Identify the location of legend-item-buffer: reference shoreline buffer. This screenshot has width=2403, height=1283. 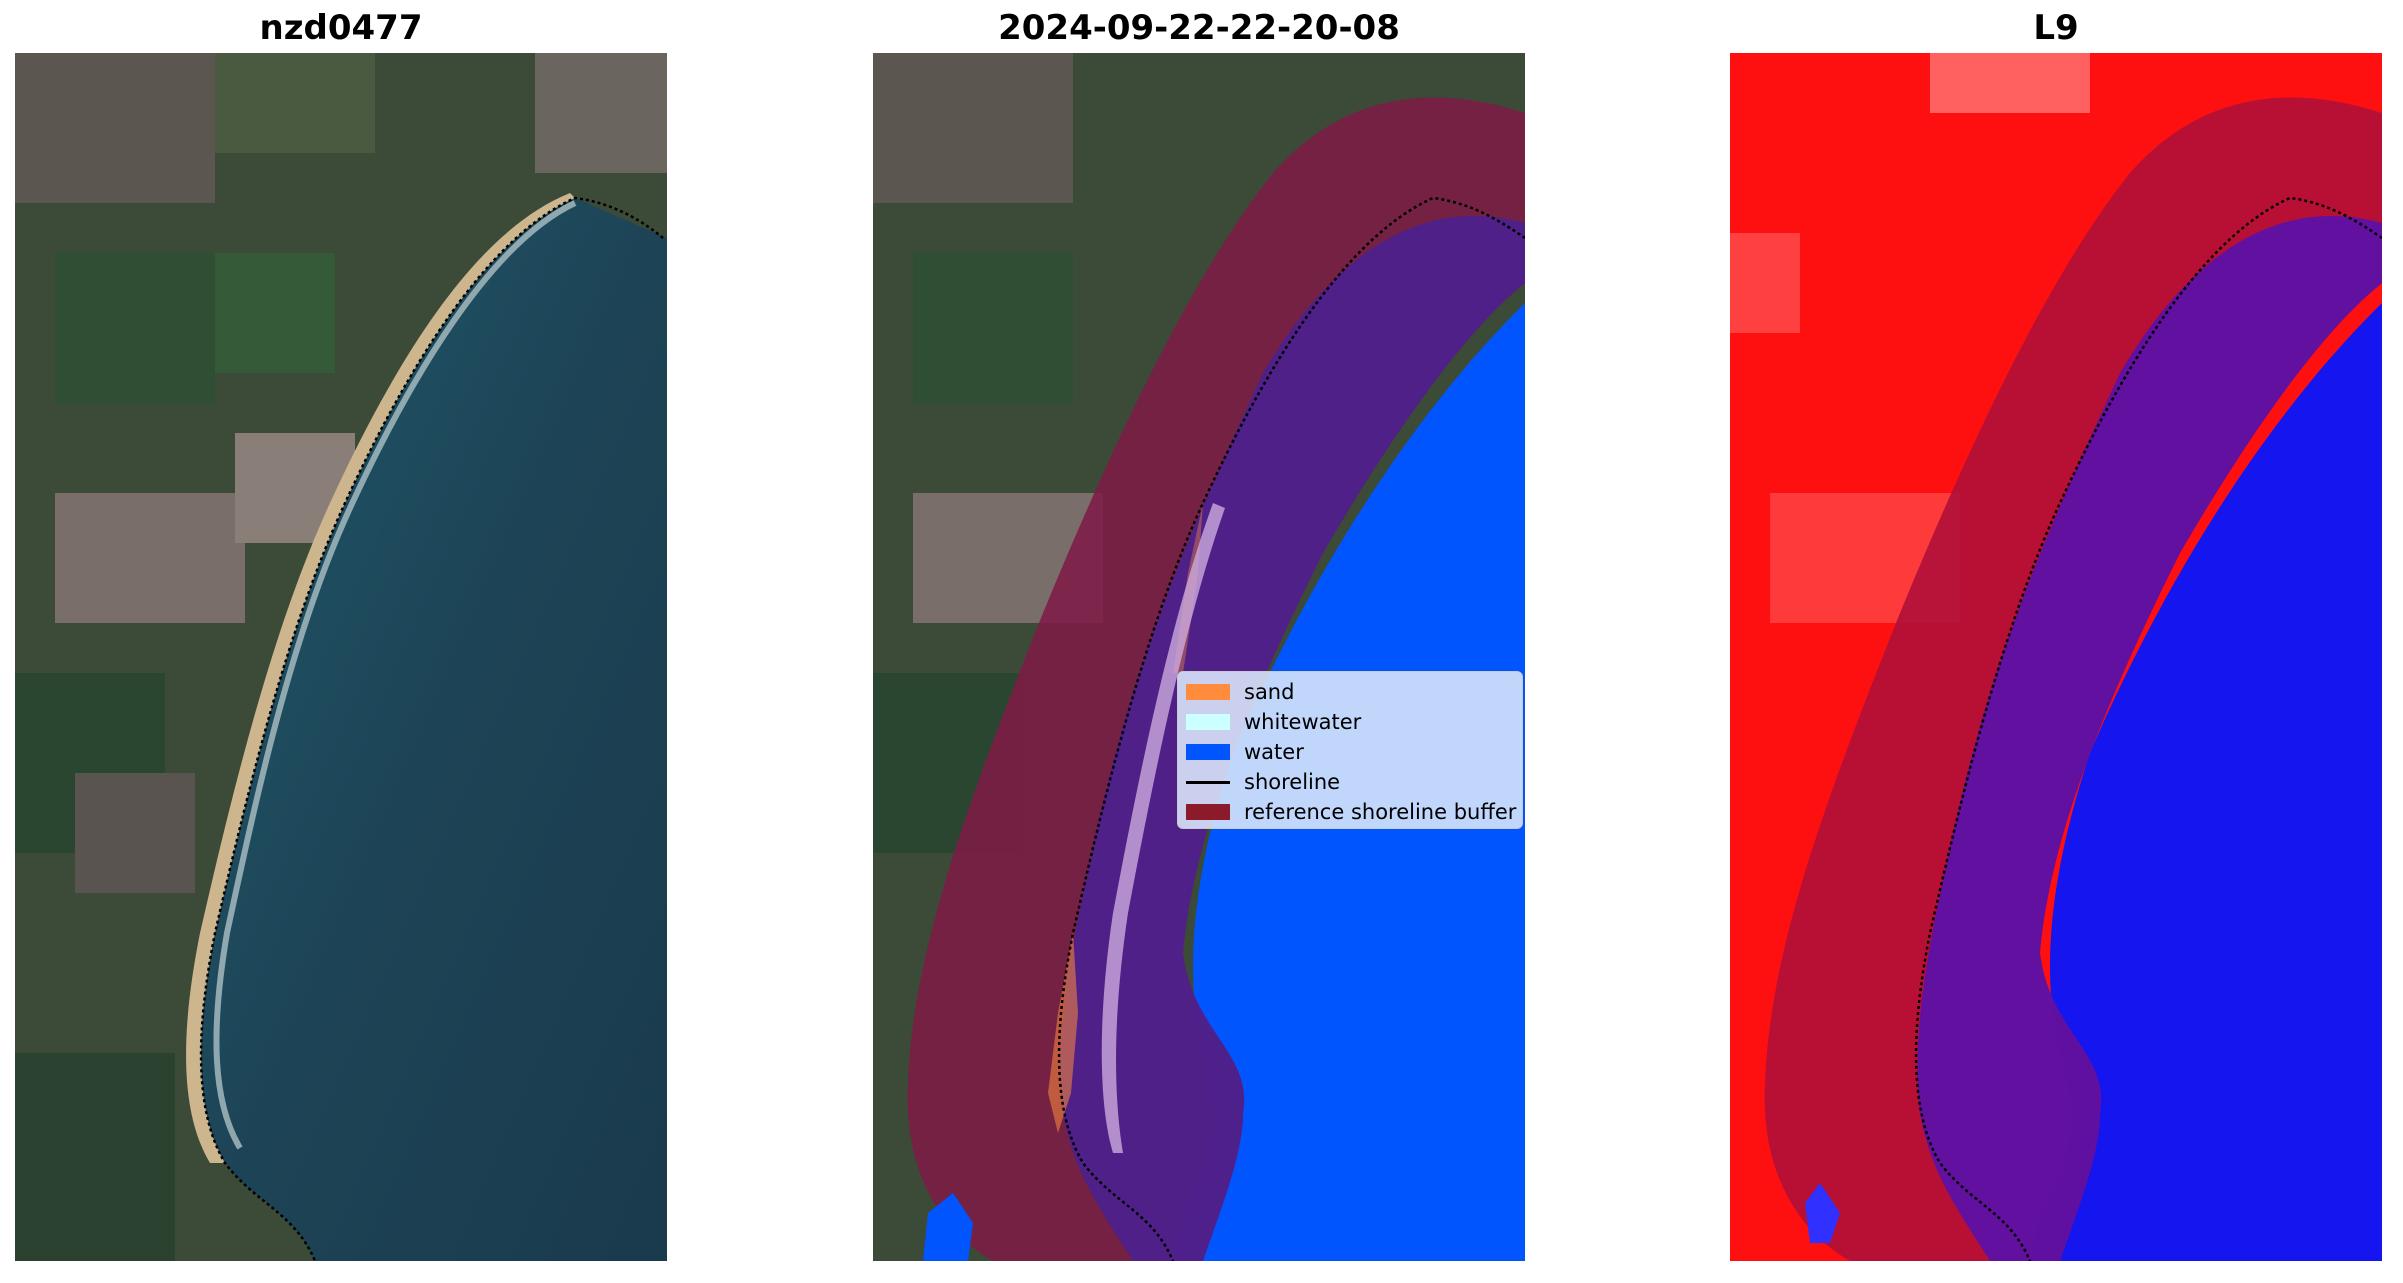
(1351, 812).